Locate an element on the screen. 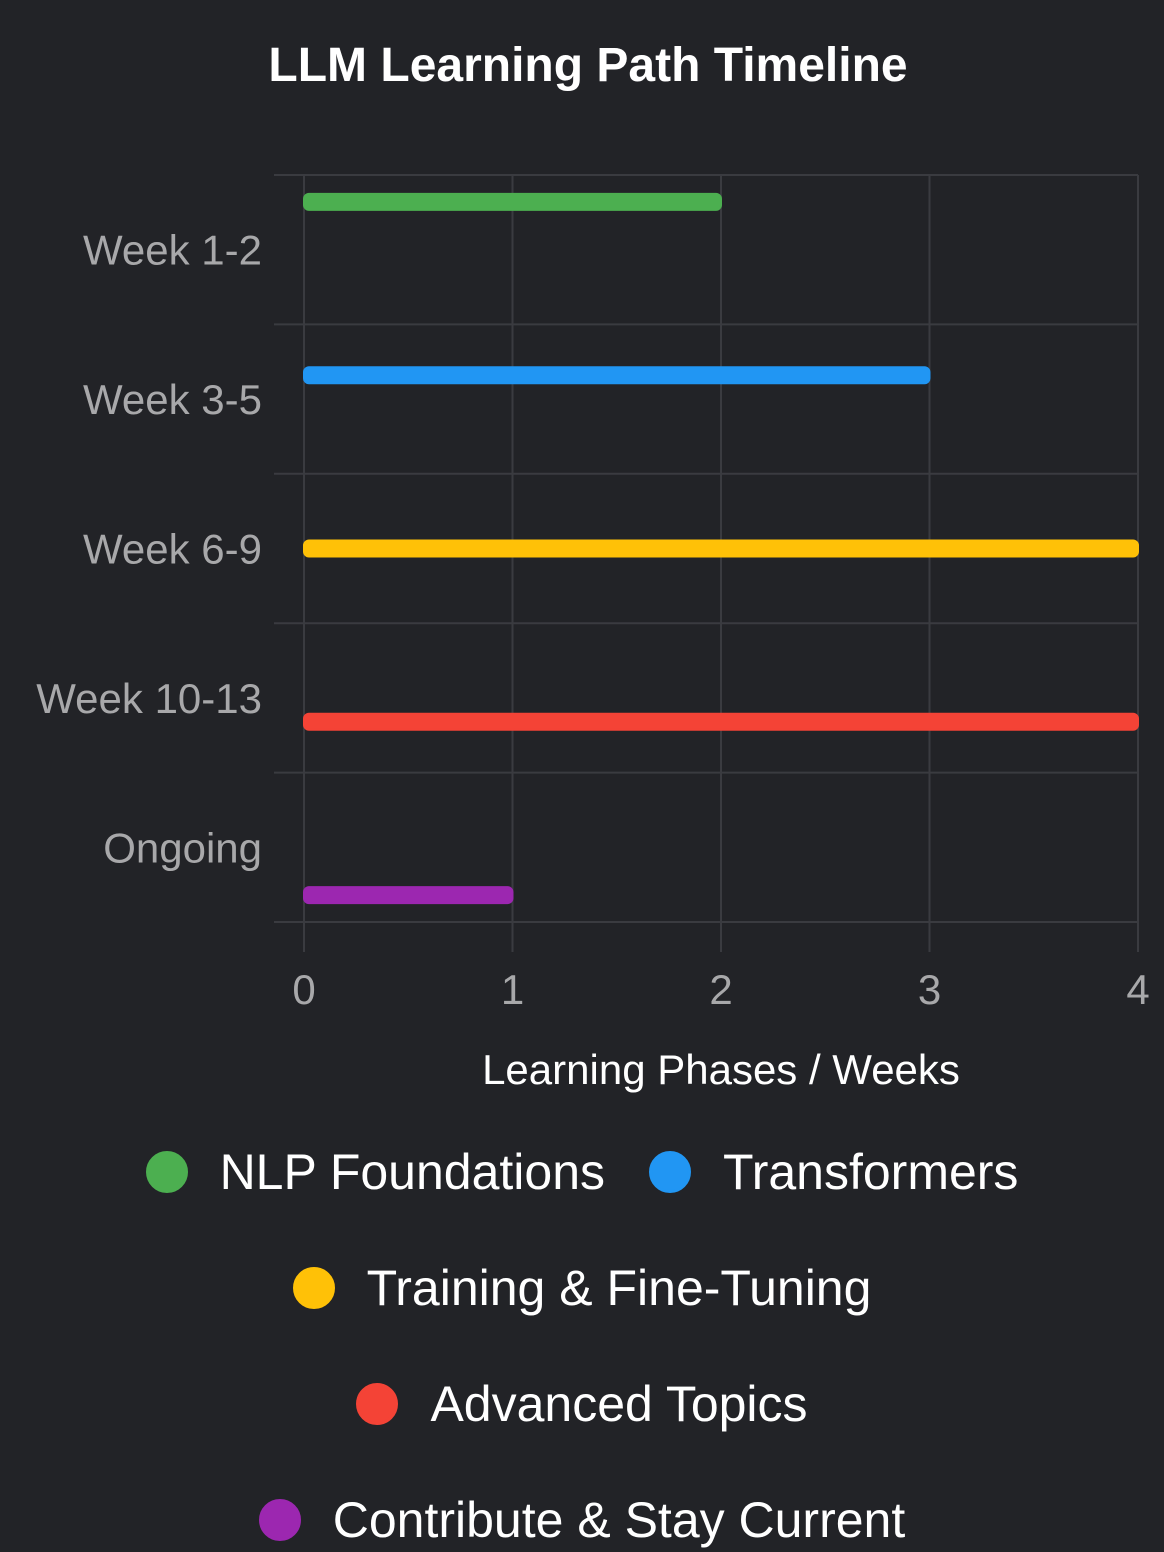 This screenshot has height=1552, width=1164. x-tick-label: 2 is located at coordinates (720, 989).